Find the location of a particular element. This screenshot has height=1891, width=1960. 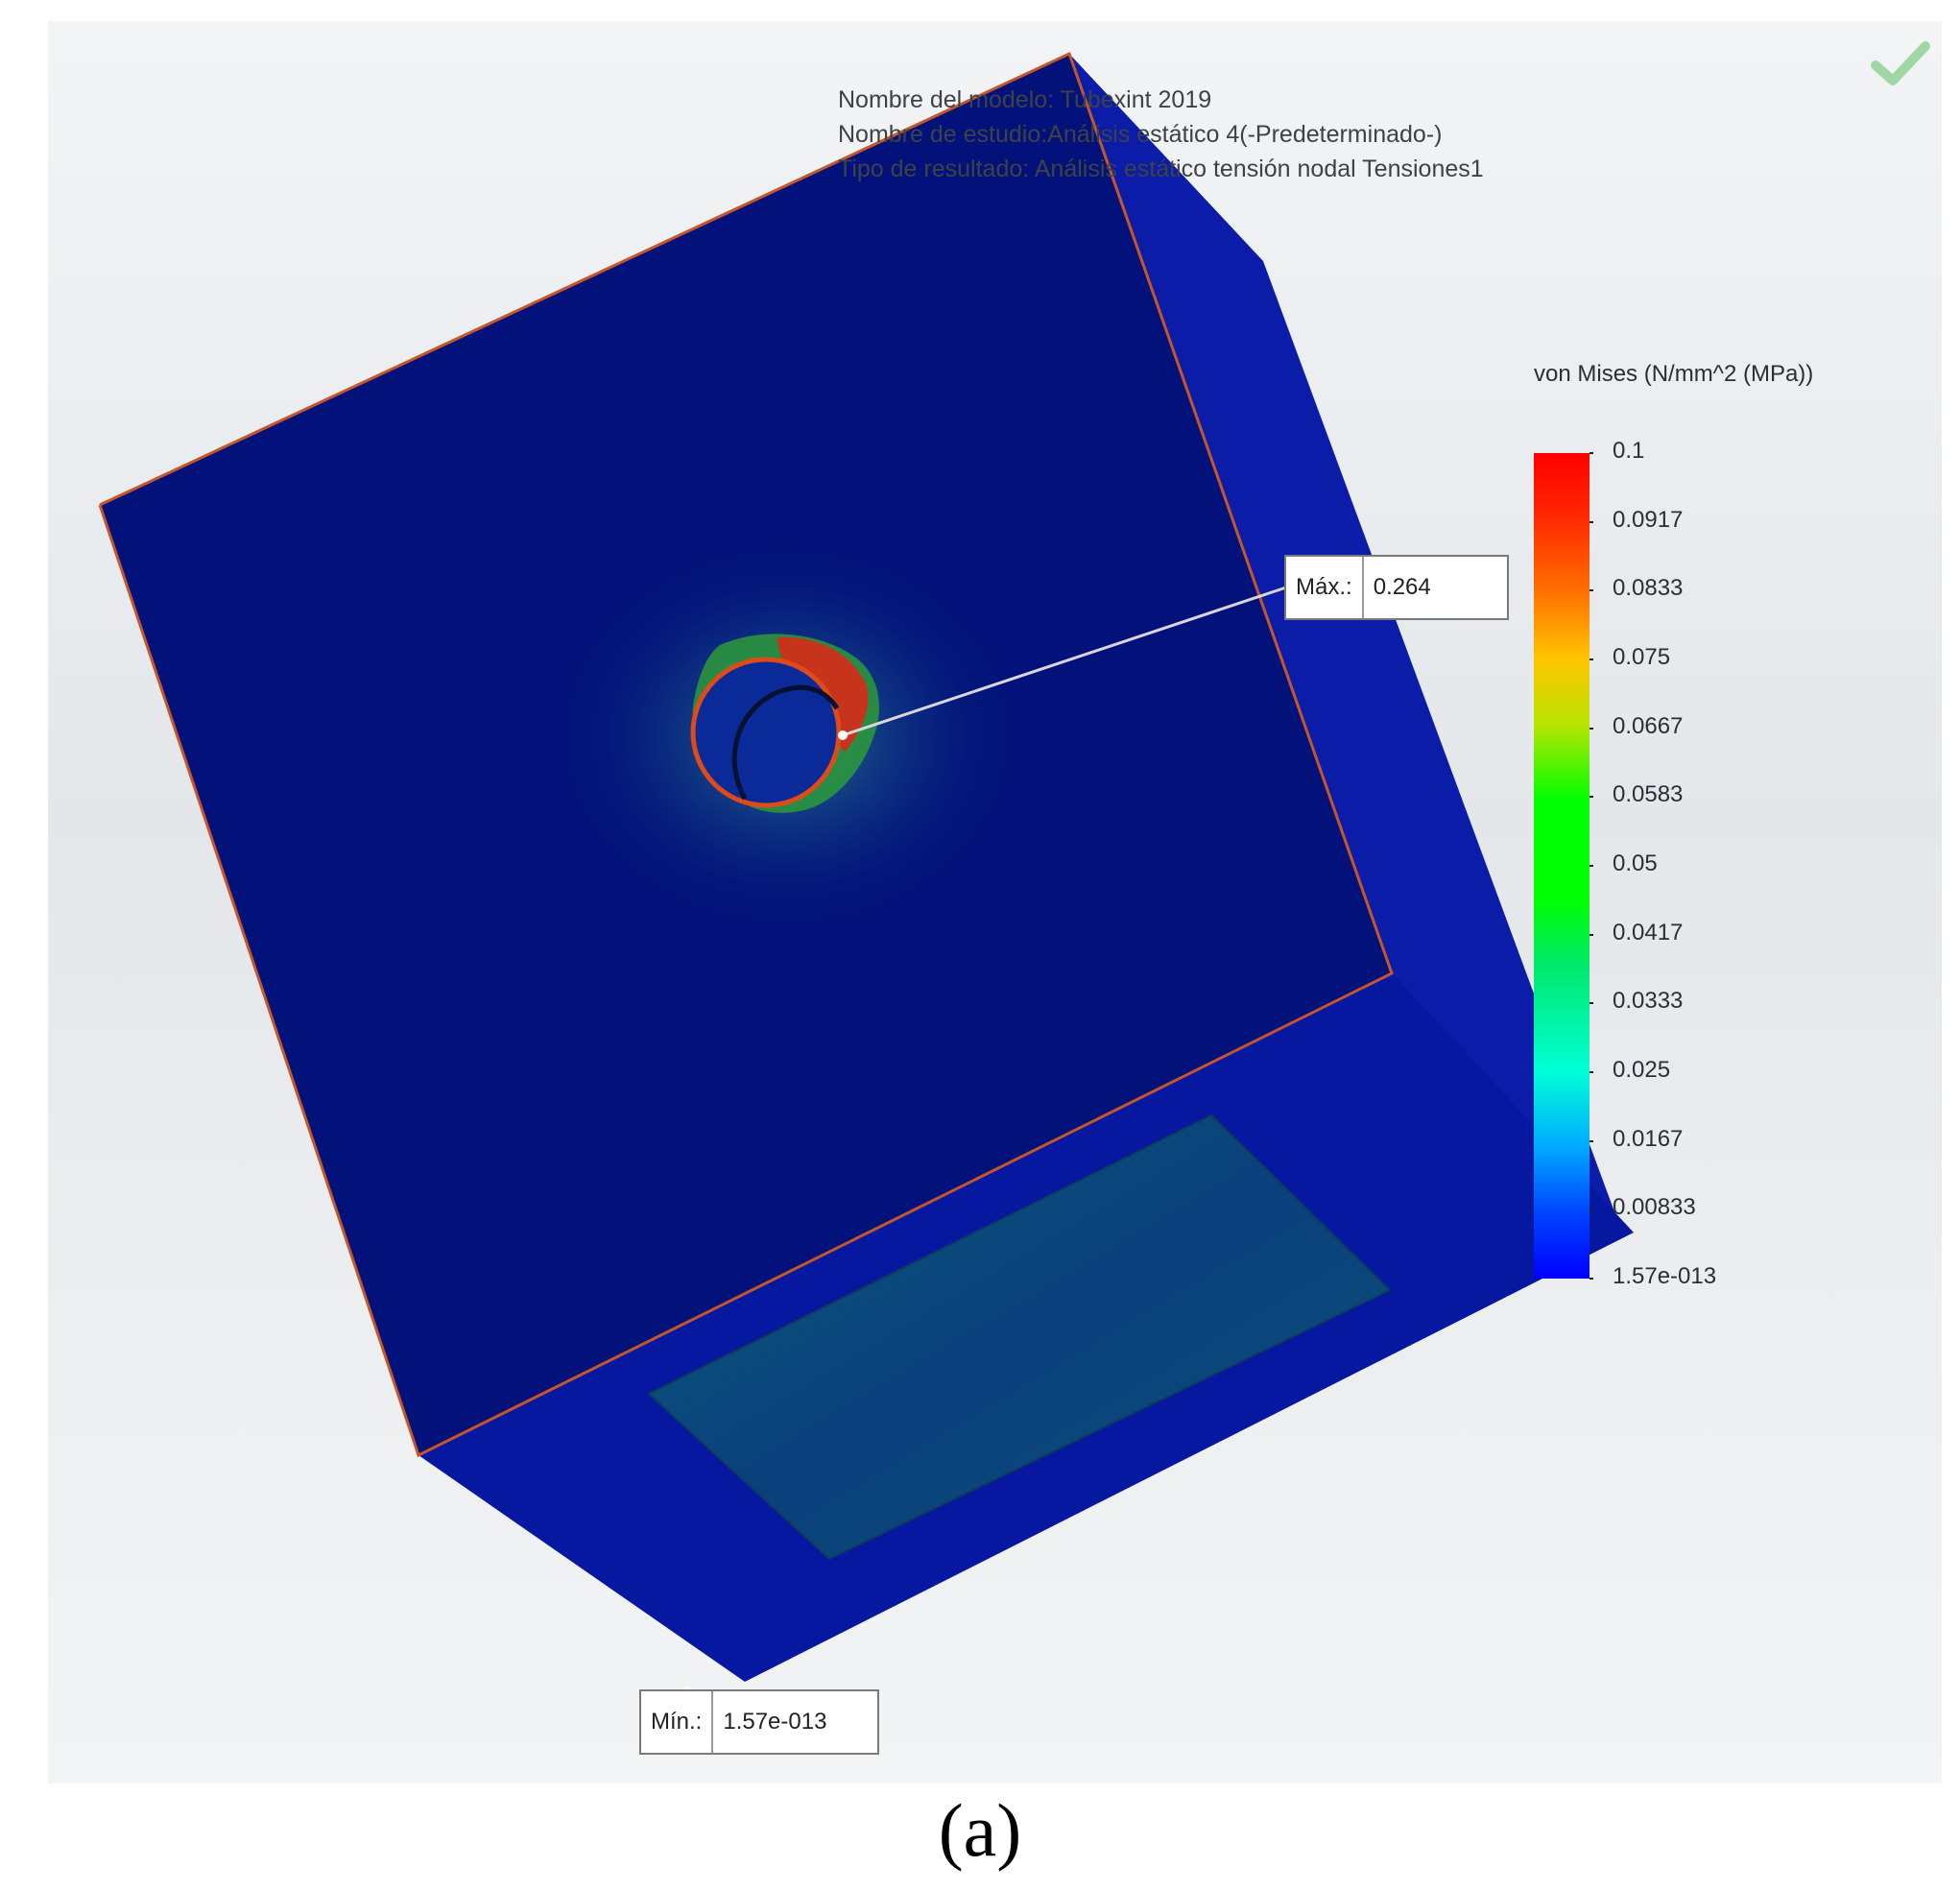

hole-circle is located at coordinates (766, 732).